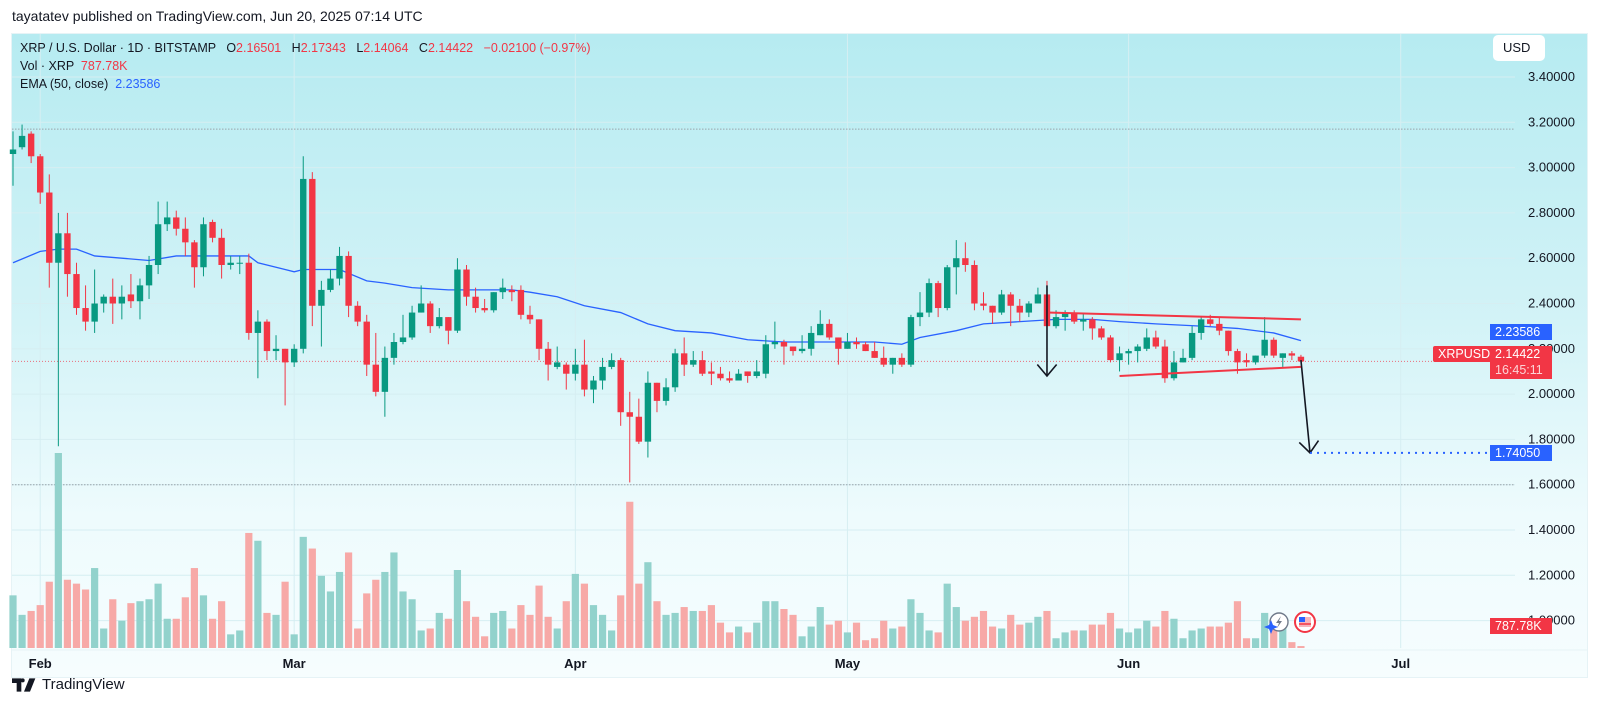  I want to click on logo-text: TradingView, so click(83, 684).